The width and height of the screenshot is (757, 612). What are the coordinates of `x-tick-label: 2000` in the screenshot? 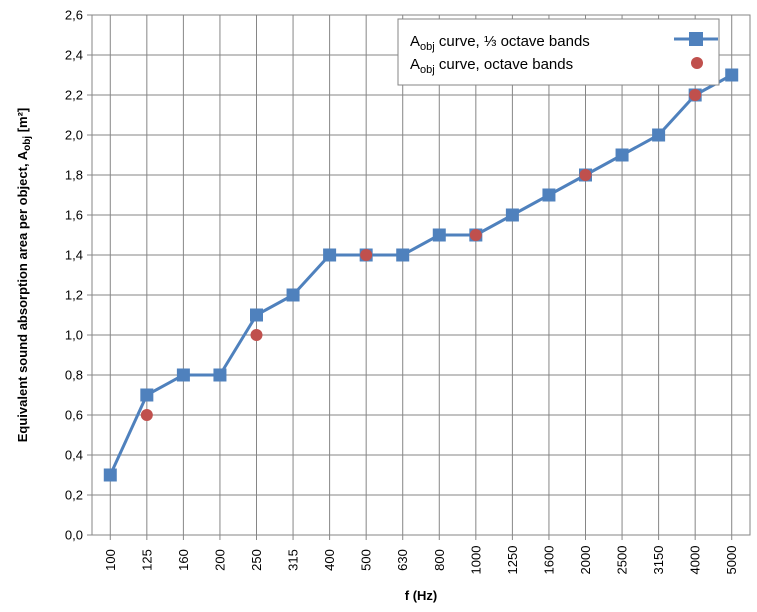 It's located at (585, 560).